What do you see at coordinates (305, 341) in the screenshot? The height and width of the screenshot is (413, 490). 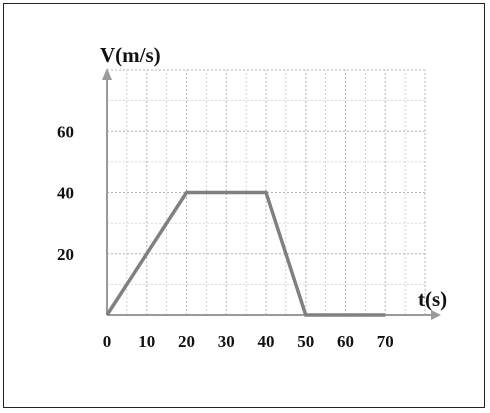 I see `x-tick-label: 50` at bounding box center [305, 341].